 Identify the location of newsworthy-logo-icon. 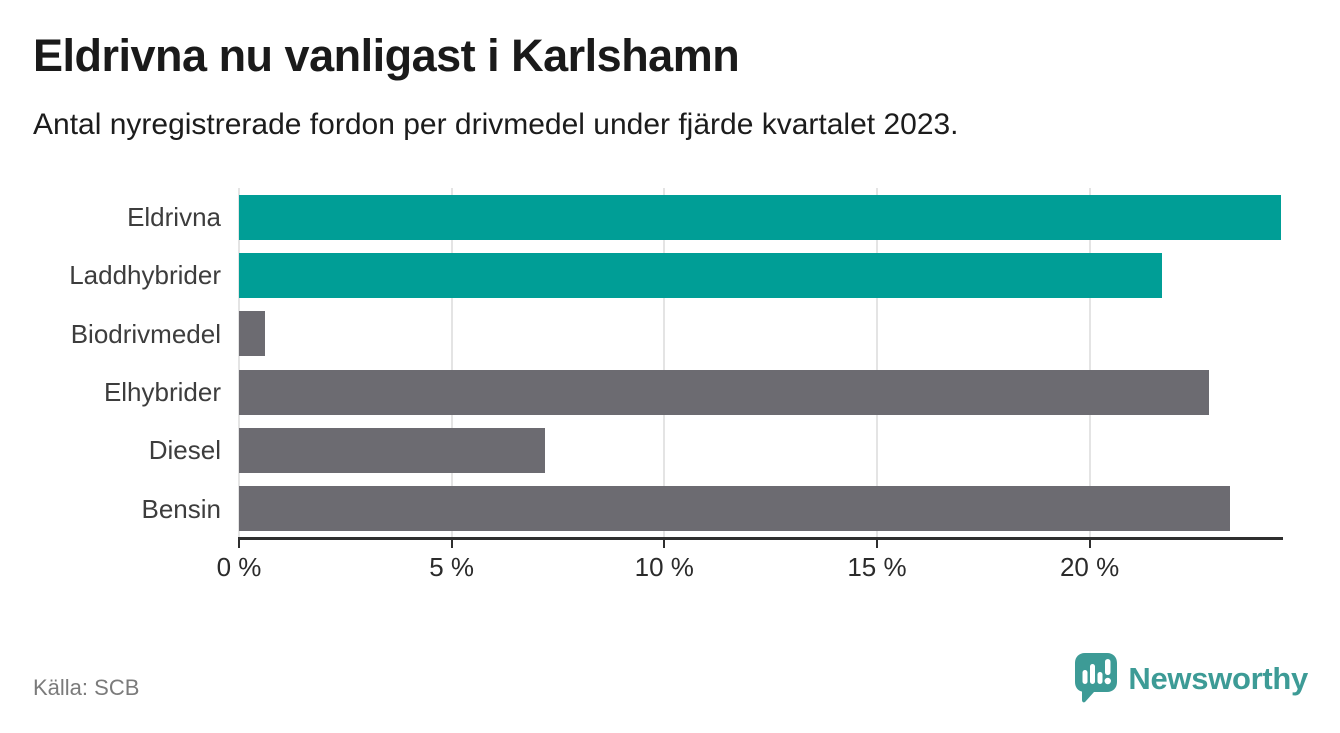
(1096, 678).